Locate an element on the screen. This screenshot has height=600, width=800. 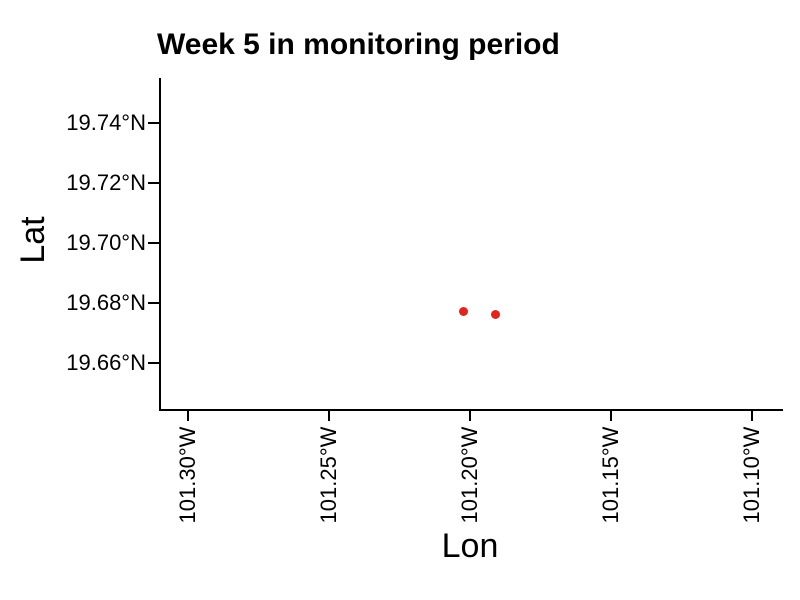
x-axis-title: Lon is located at coordinates (470, 546).